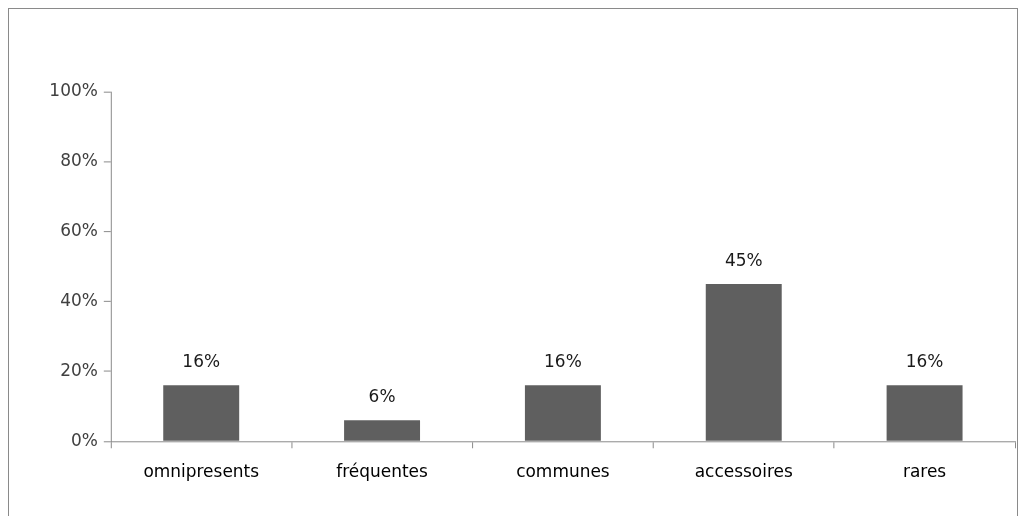 The image size is (1029, 516). I want to click on x-tick-label: communes, so click(563, 470).